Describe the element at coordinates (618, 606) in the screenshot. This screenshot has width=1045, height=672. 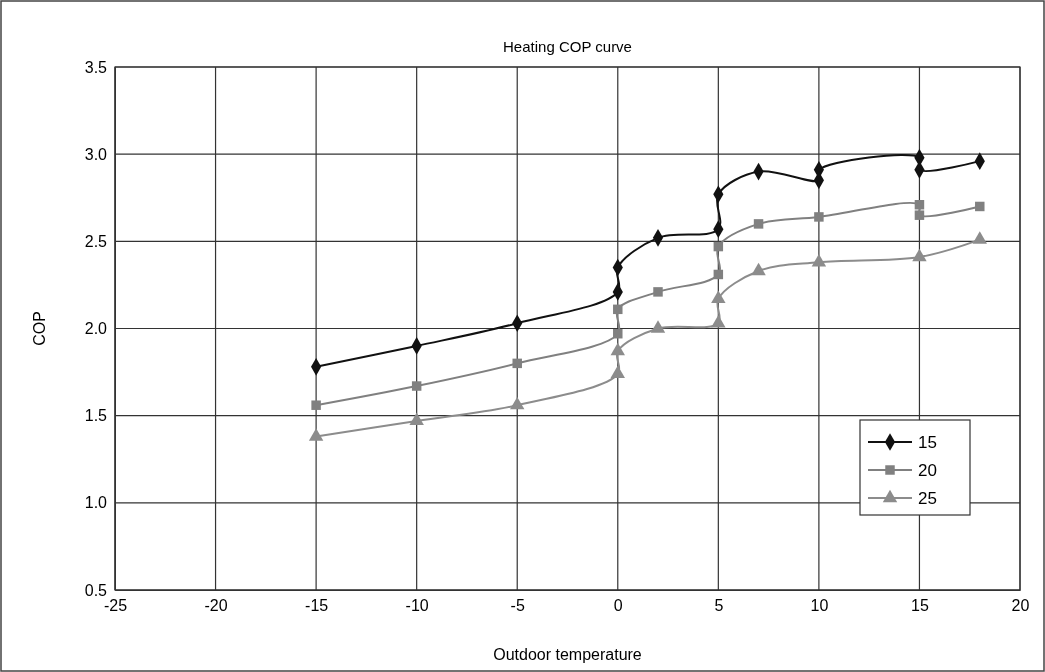
I see `x-tick-label: 0` at that location.